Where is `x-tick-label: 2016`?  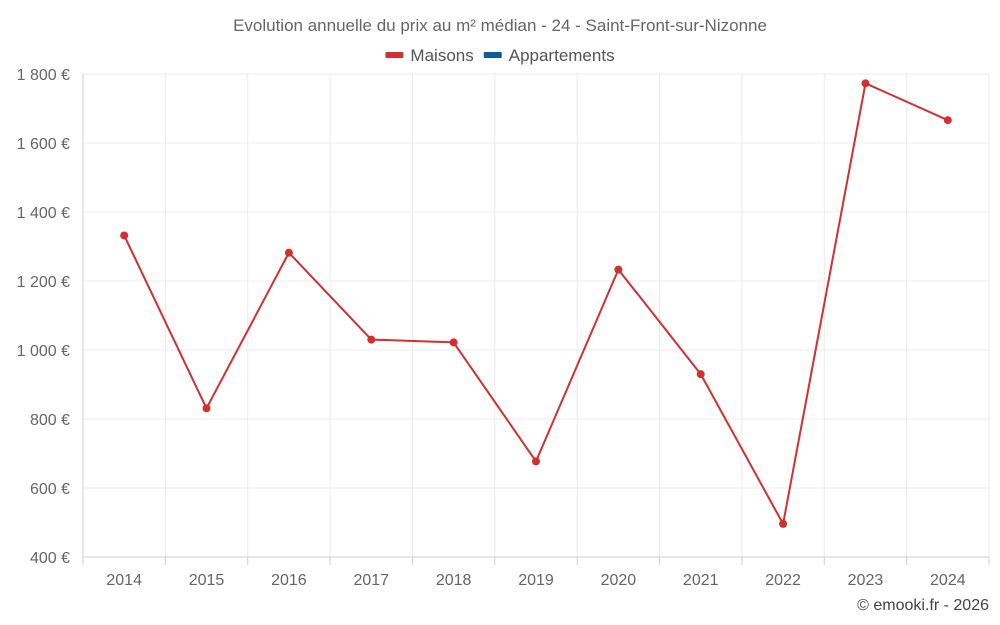
x-tick-label: 2016 is located at coordinates (289, 580).